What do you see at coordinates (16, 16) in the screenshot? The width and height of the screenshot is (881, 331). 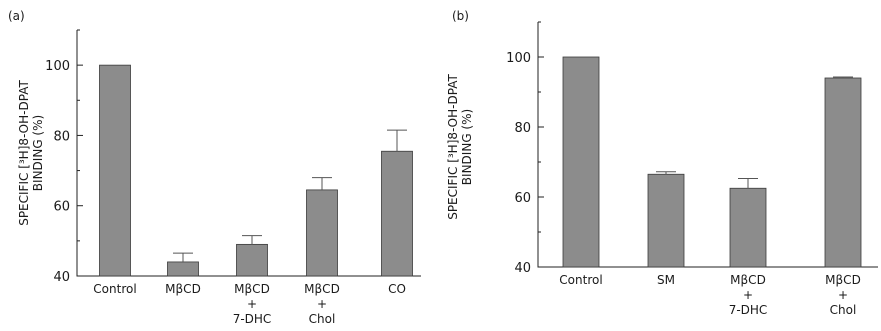 I see `panel-label: (a)` at bounding box center [16, 16].